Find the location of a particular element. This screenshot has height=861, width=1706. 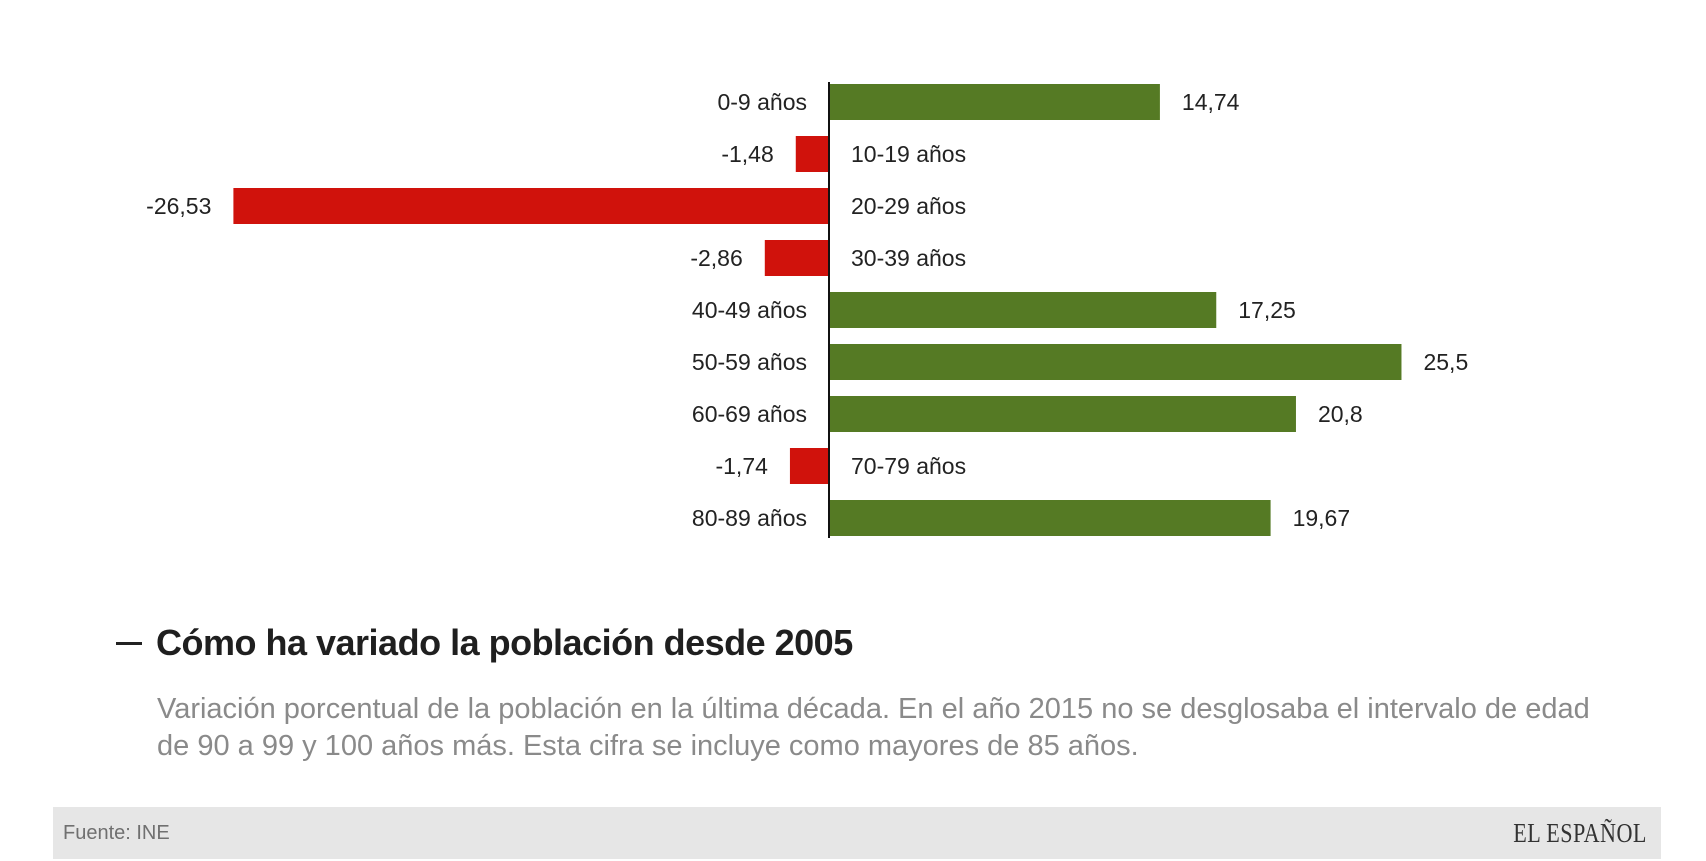

value-label: 14,74 is located at coordinates (1211, 102).